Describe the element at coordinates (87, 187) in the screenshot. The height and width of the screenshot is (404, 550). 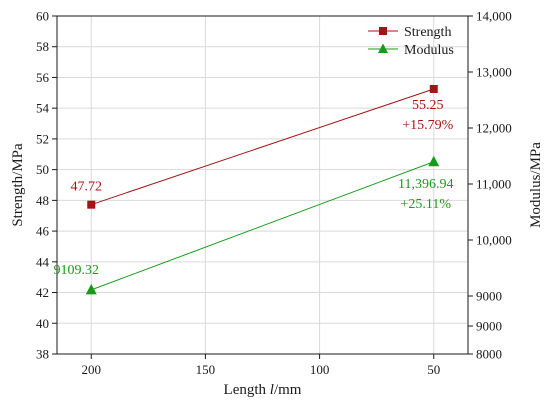
I see `data-label: 47.72` at that location.